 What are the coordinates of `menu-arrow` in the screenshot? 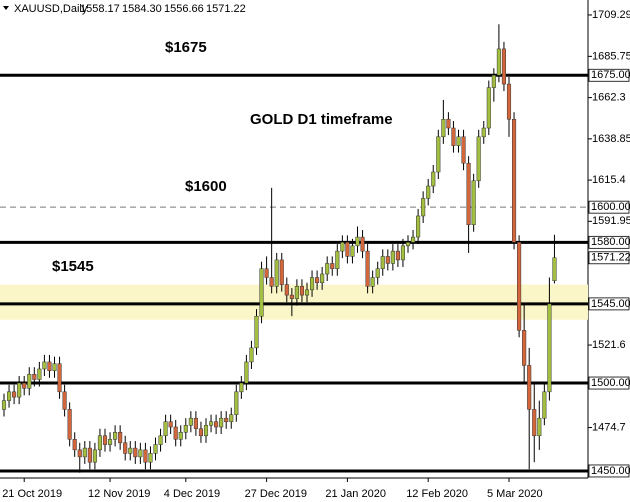 It's located at (6, 8).